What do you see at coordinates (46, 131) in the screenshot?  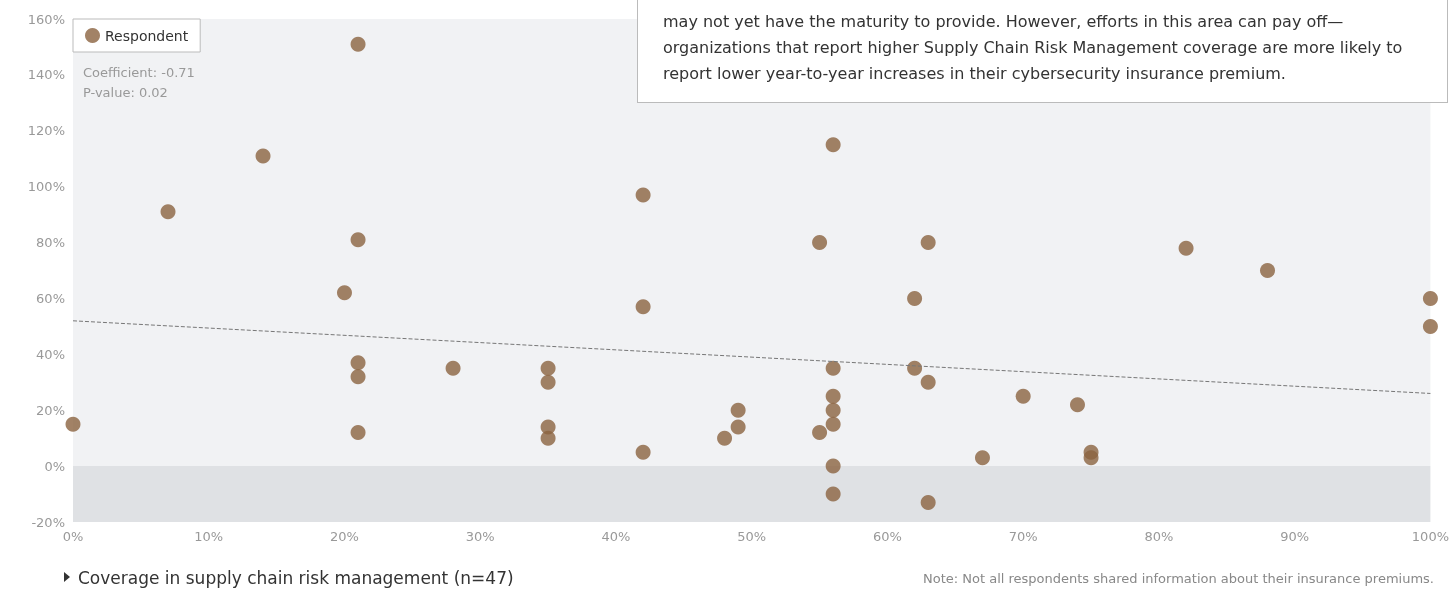 I see `y-tick-label: 120%` at bounding box center [46, 131].